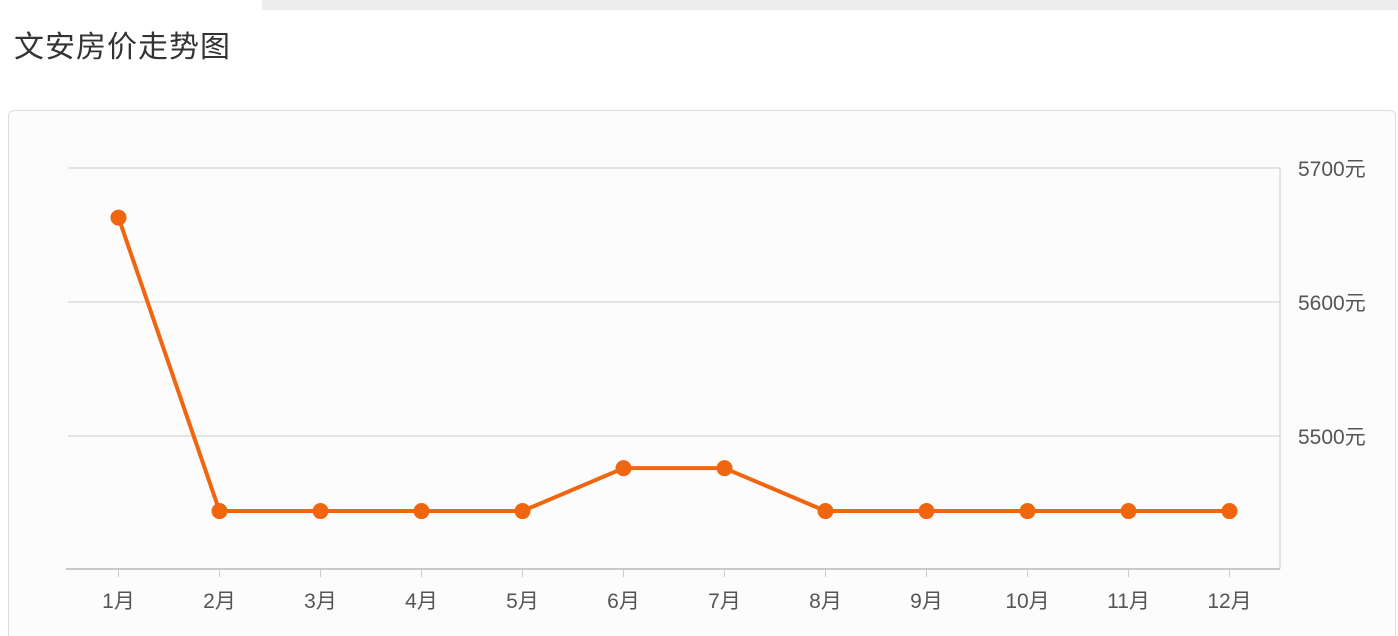  I want to click on x-axis-label: 4月, so click(421, 601).